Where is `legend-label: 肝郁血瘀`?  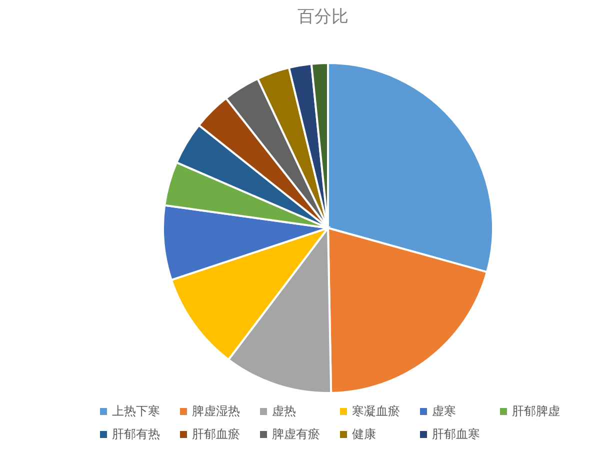
legend-label: 肝郁血瘀 is located at coordinates (216, 434).